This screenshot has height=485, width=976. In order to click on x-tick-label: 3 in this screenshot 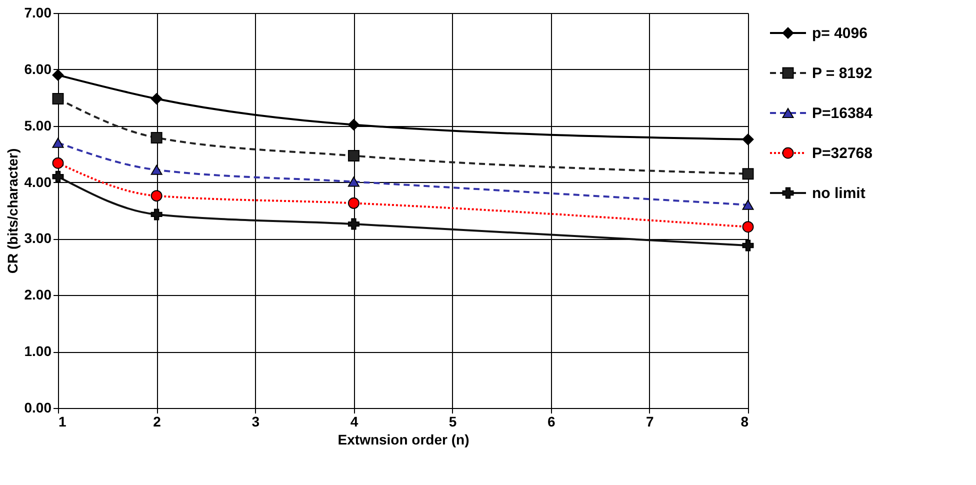, I will do `click(256, 422)`.